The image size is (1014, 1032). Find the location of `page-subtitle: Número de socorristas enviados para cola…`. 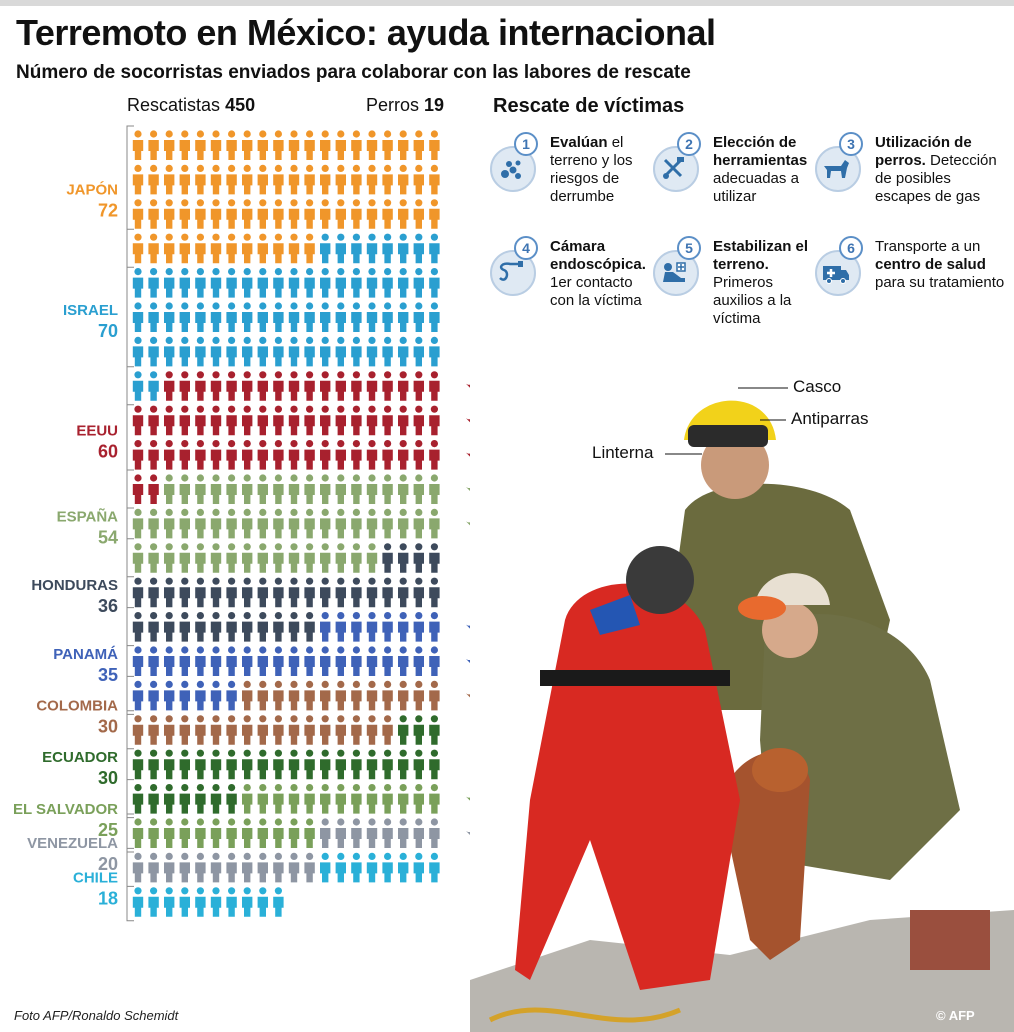

page-subtitle: Número de socorristas enviados para cola… is located at coordinates (353, 72).